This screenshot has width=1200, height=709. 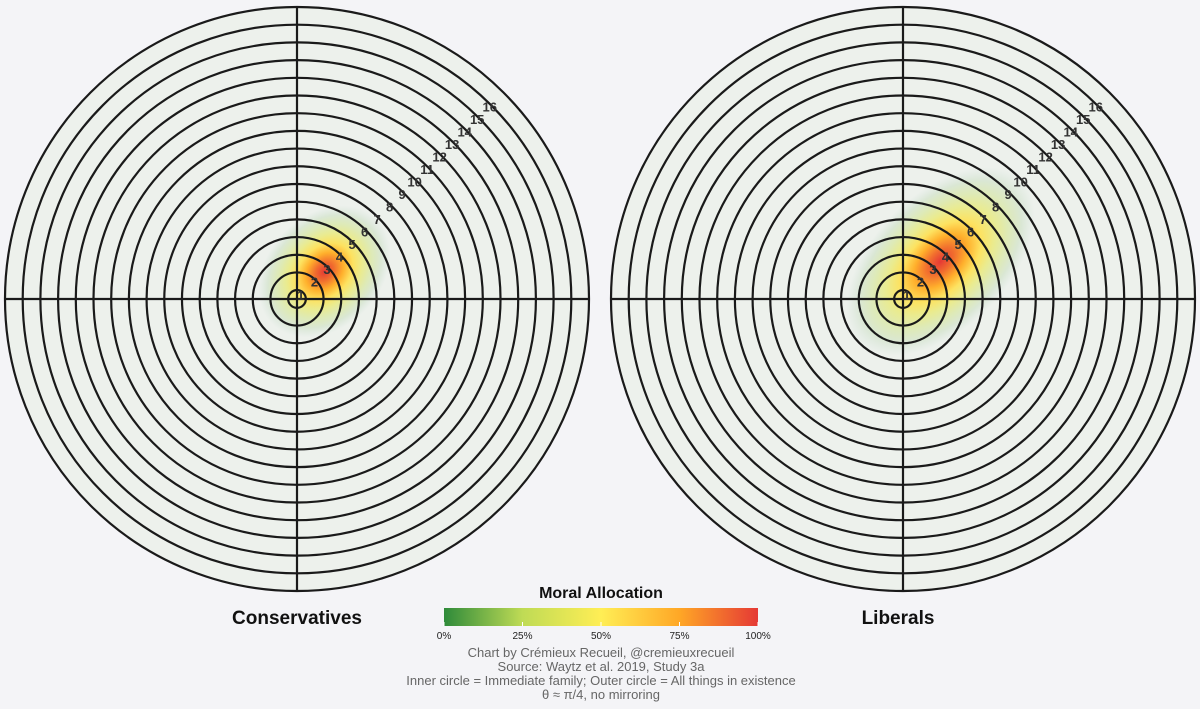 I want to click on colorbar-tick-label: 0%, so click(x=444, y=636).